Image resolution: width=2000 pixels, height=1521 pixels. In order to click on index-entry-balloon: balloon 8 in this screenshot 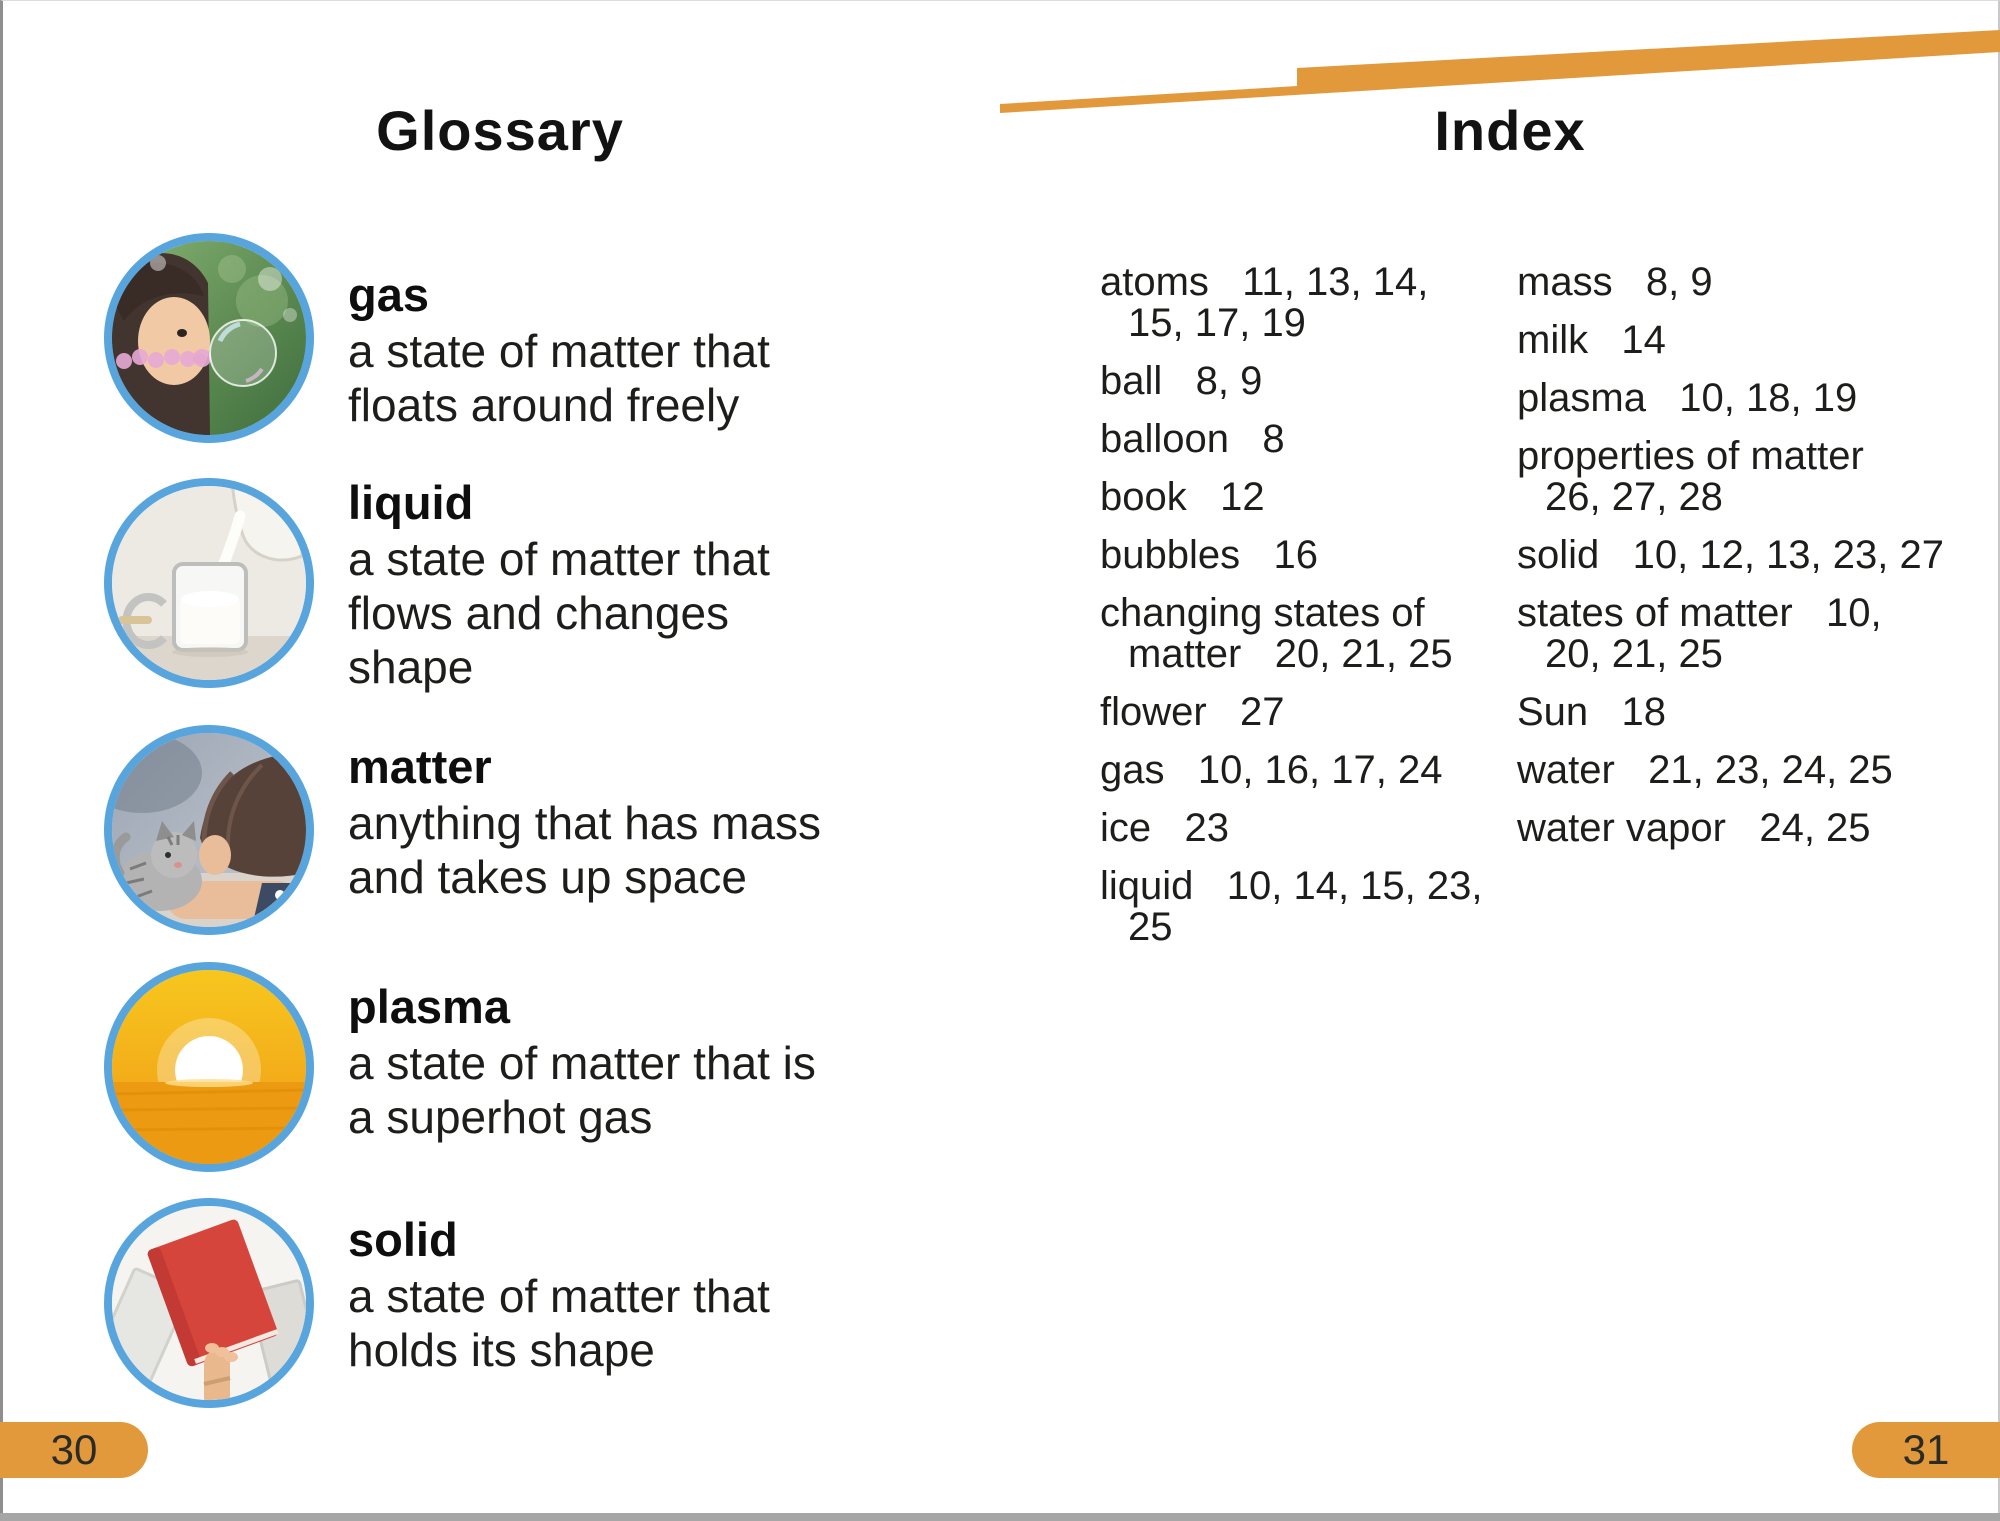, I will do `click(1192, 439)`.